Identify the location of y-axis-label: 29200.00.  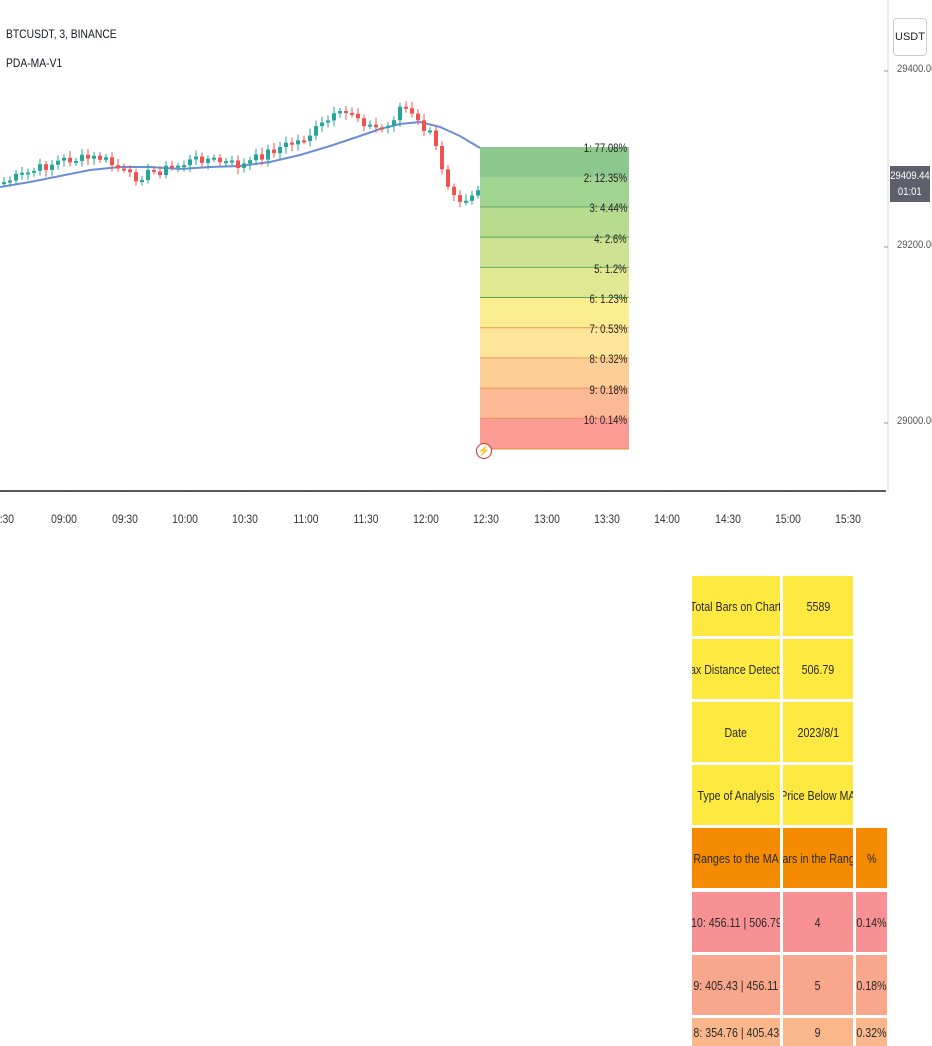
(914, 245).